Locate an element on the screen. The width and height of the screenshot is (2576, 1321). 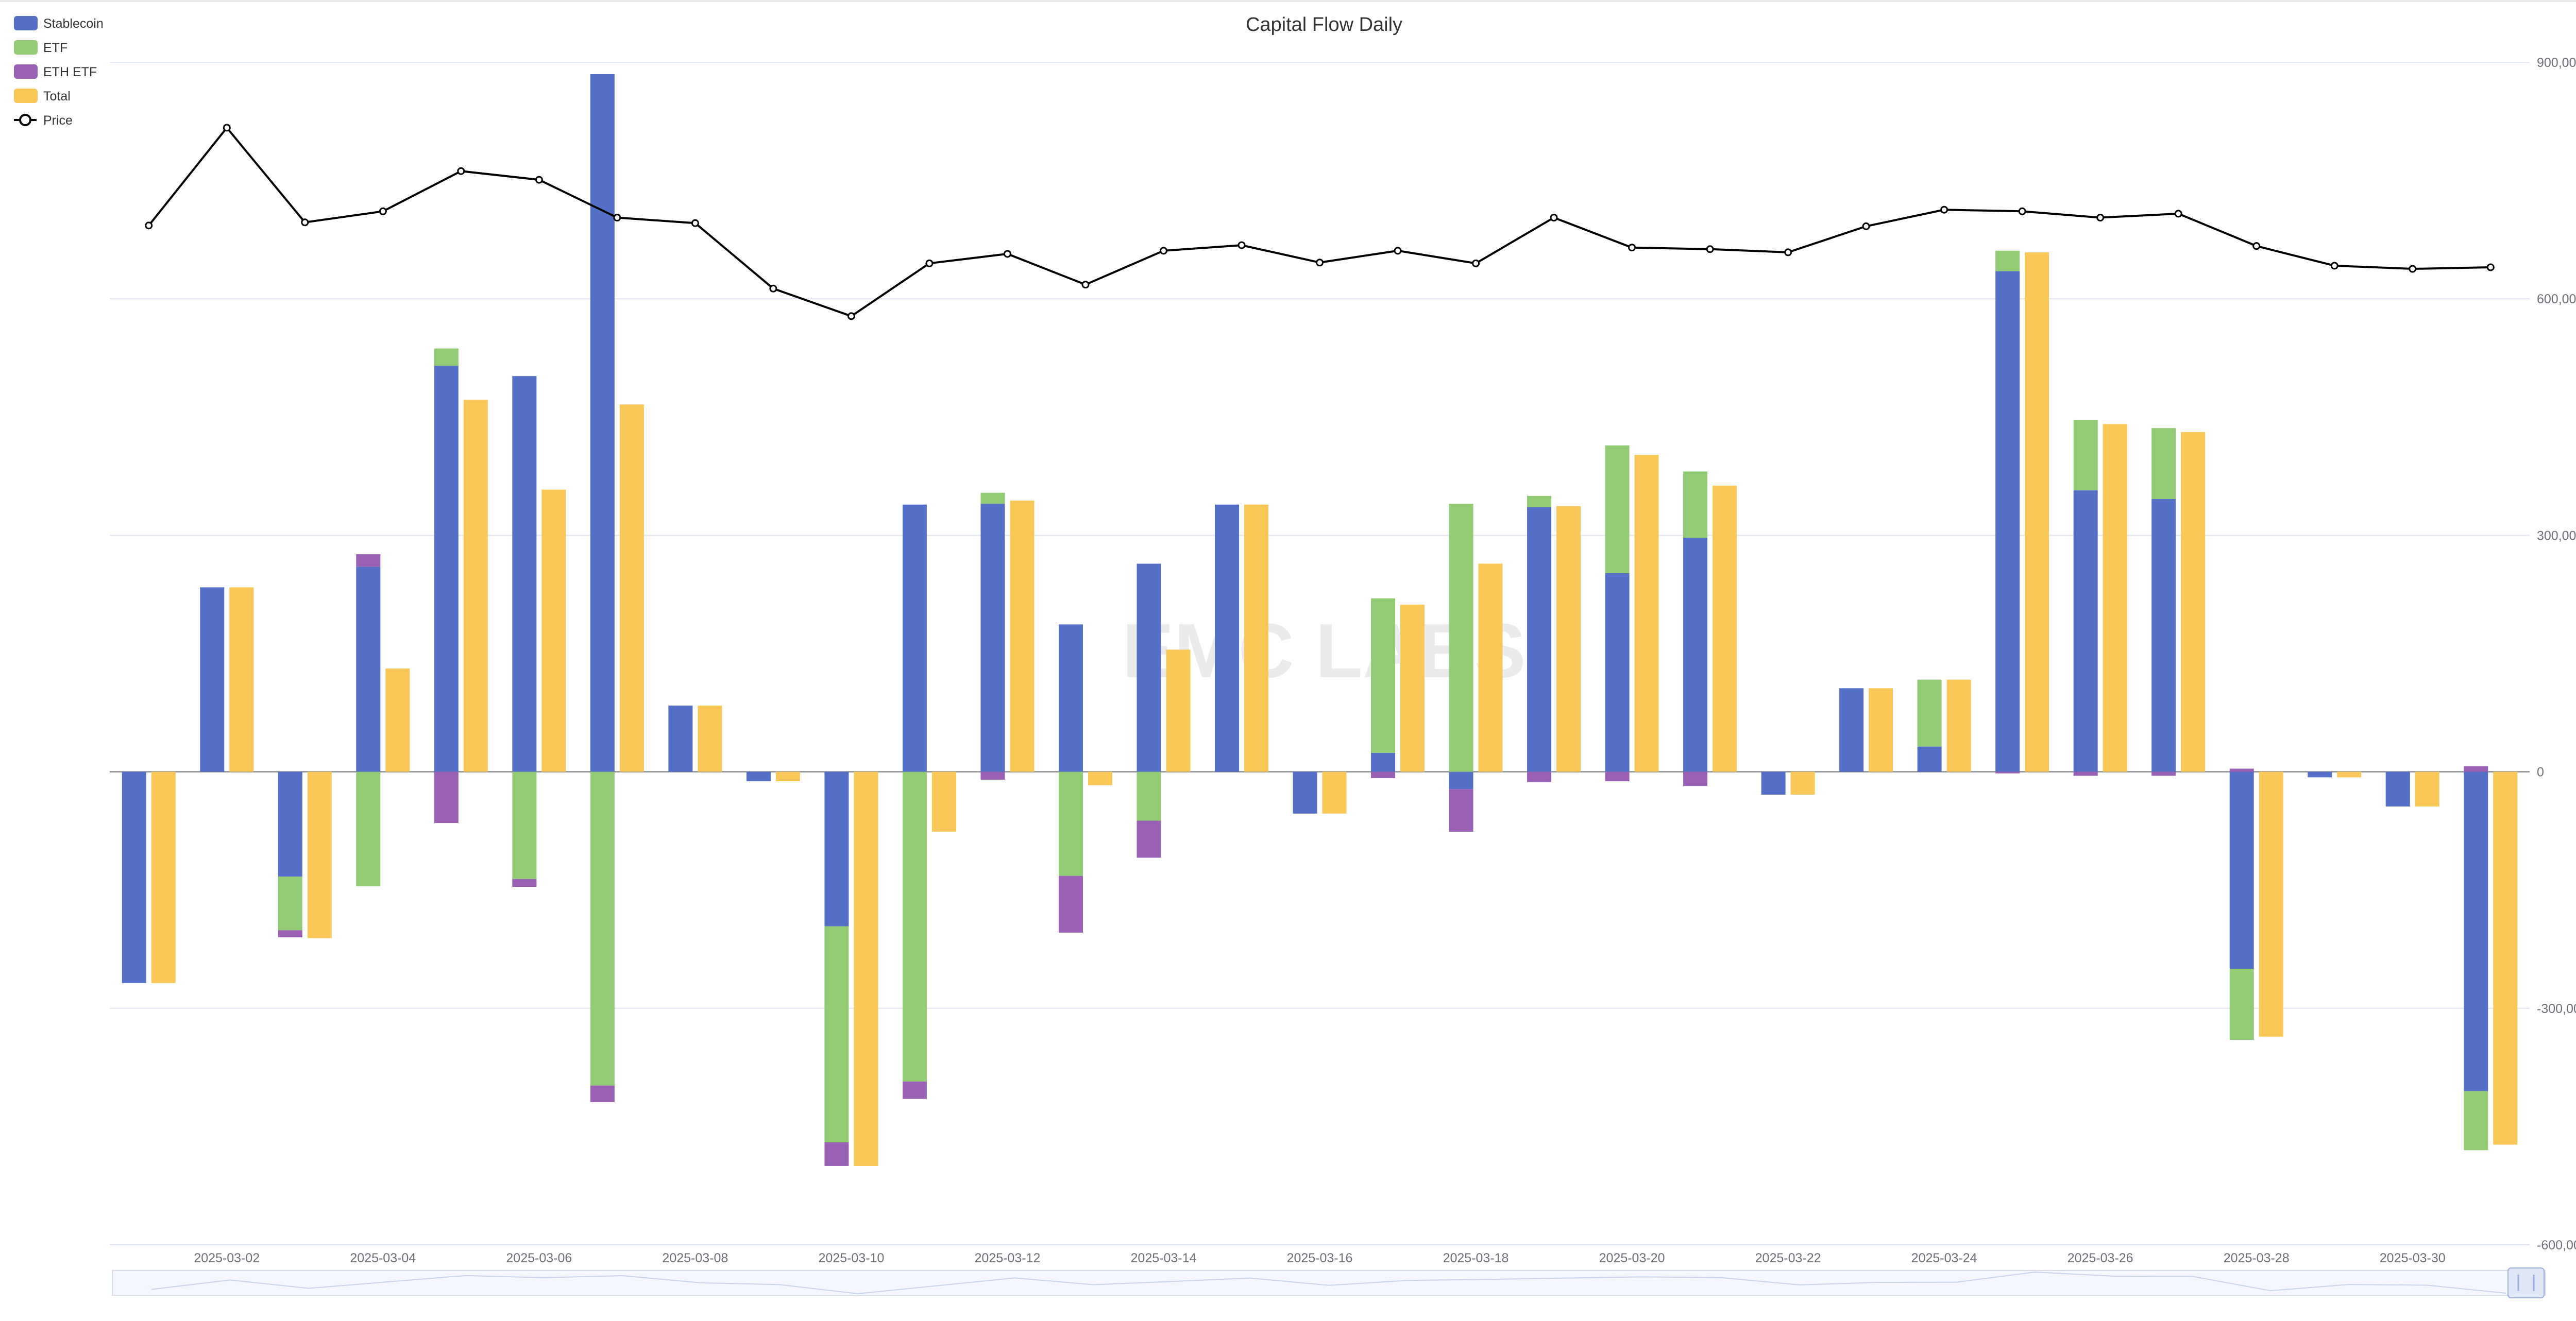
data-zoom-track is located at coordinates (1329, 1283).